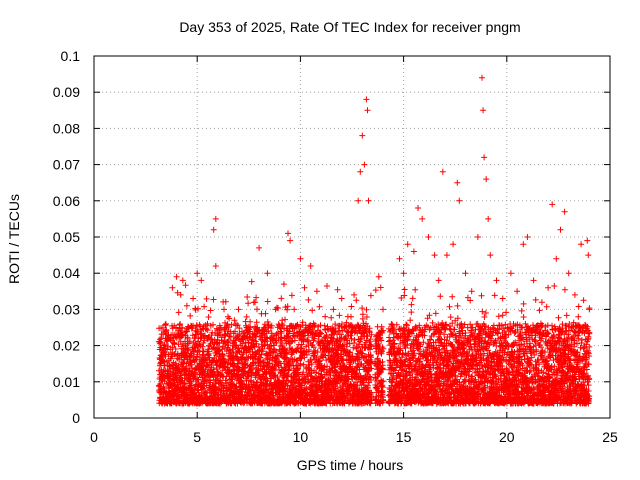 Image resolution: width=640 pixels, height=480 pixels. What do you see at coordinates (66, 201) in the screenshot?
I see `y-tick-label: 0.06` at bounding box center [66, 201].